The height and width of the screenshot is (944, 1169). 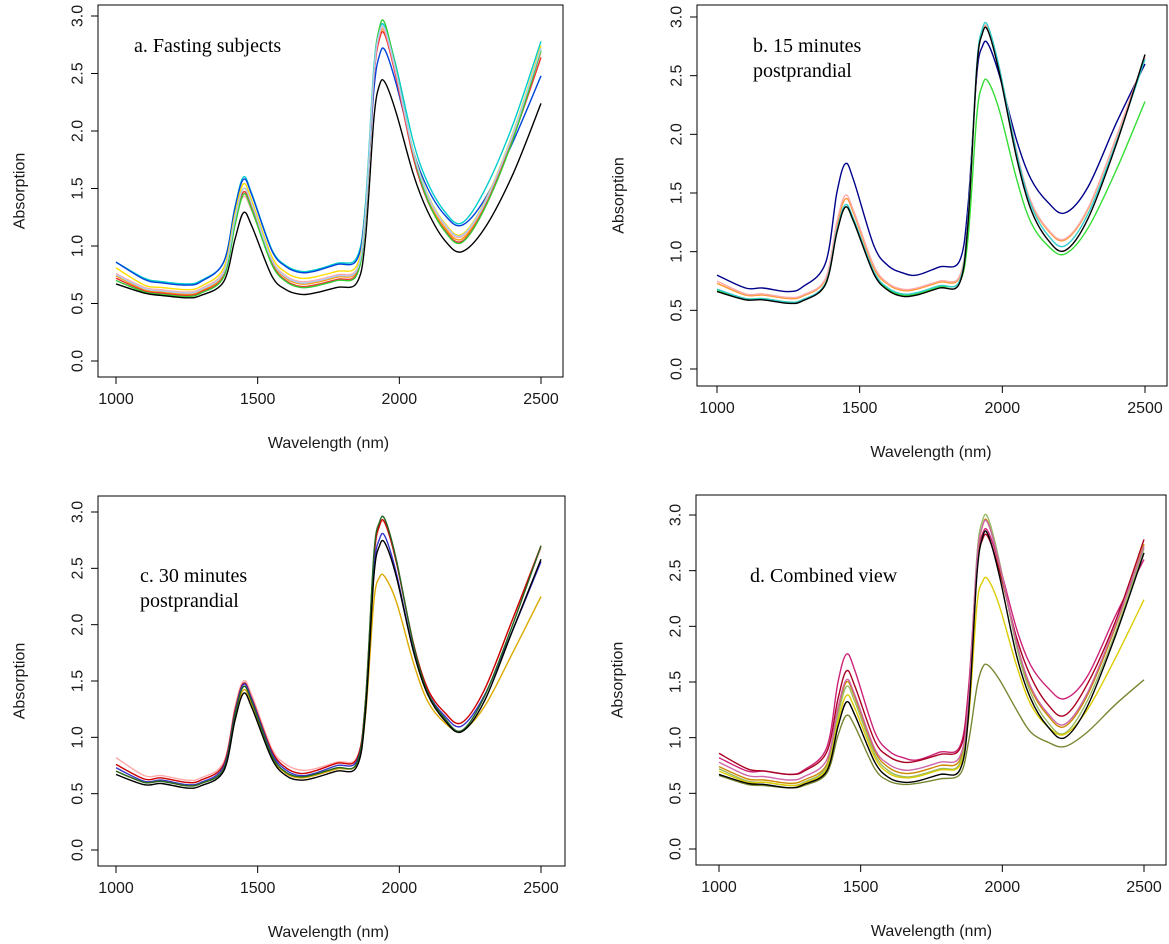 What do you see at coordinates (807, 46) in the screenshot?
I see `panel-annotation: b. 15 minutes` at bounding box center [807, 46].